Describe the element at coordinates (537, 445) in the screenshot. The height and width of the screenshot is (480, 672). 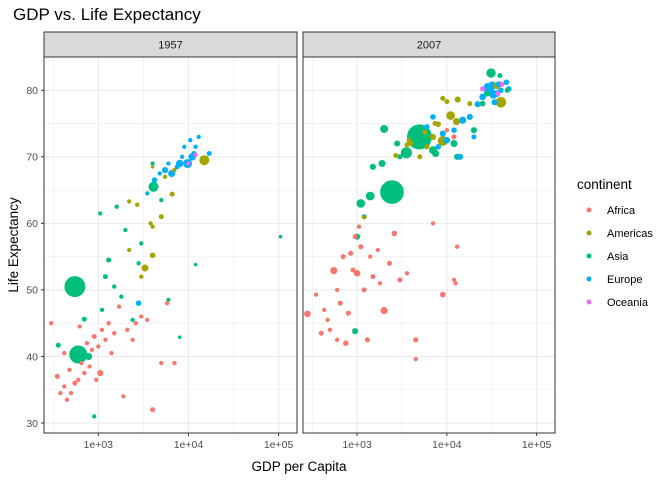
I see `x-tick-label: 1e+05` at that location.